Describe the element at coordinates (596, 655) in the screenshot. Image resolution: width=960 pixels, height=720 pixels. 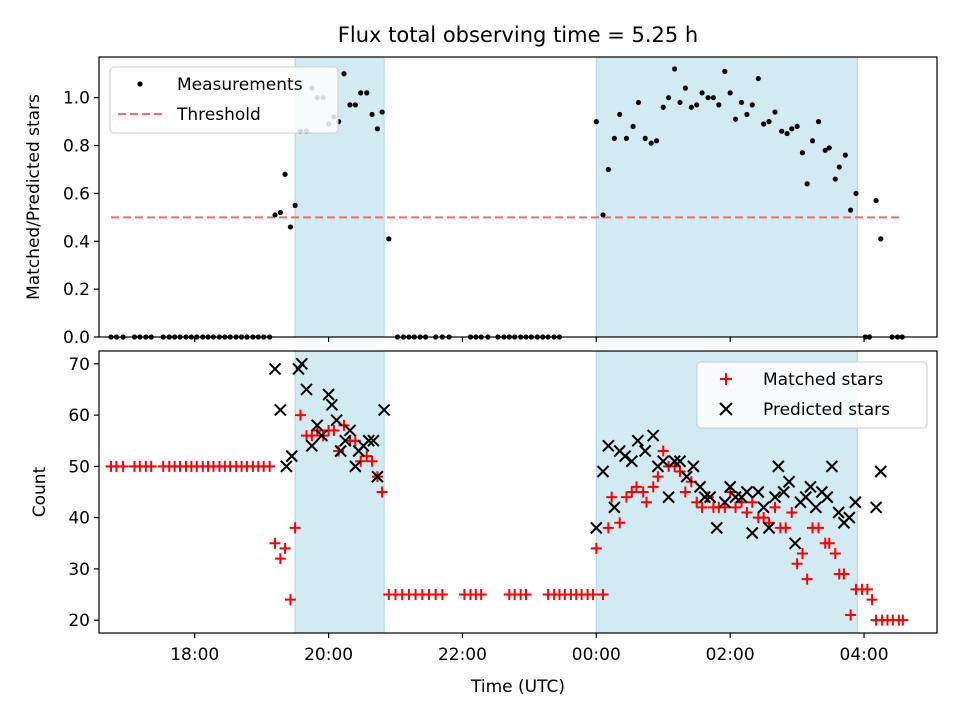
I see `xtick-label: 00:00` at that location.